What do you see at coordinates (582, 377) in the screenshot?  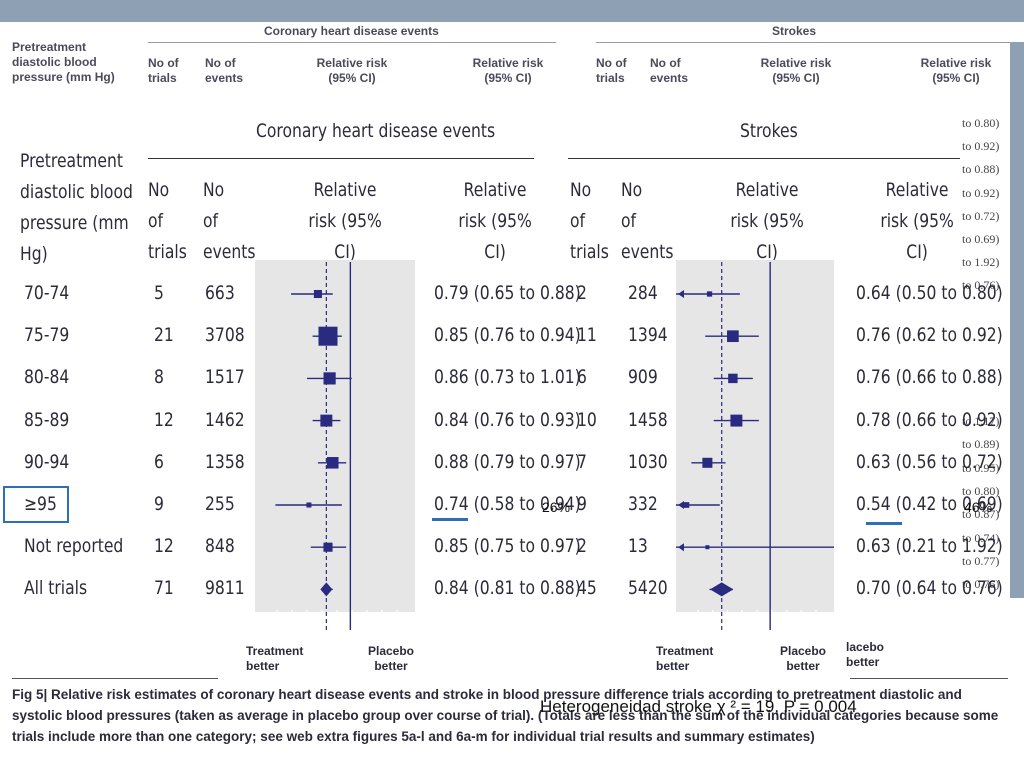 I see `stroke-trials: 6` at bounding box center [582, 377].